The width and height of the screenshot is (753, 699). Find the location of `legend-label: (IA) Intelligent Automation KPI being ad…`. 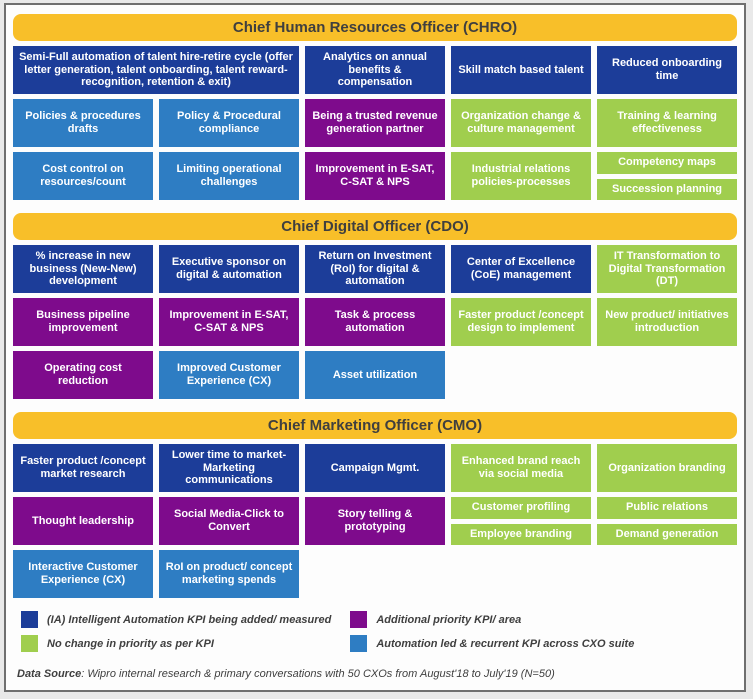

legend-label: (IA) Intelligent Automation KPI being ad… is located at coordinates (189, 619).